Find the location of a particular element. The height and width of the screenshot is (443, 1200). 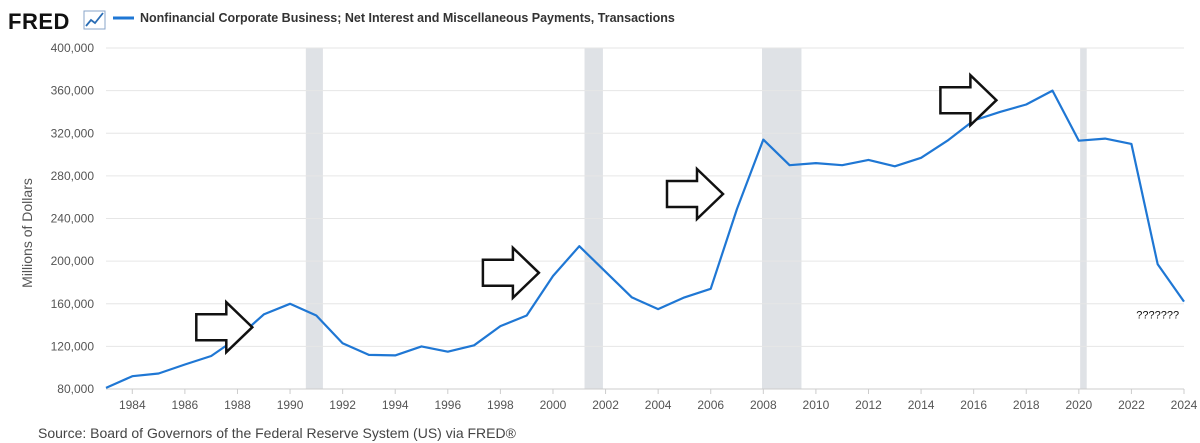

y-axis-title: Millions of Dollars is located at coordinates (27, 233).